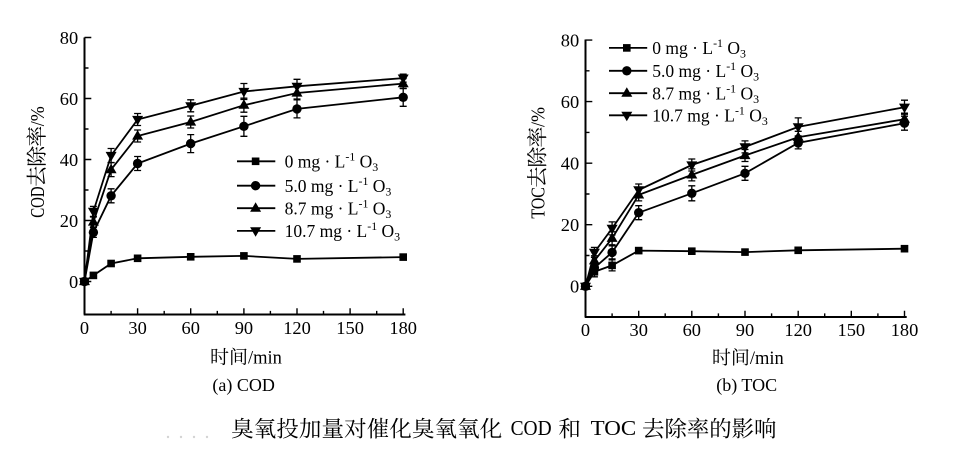 This screenshot has width=961, height=457. Describe the element at coordinates (243, 385) in the screenshot. I see `svg-text: (a) COD` at that location.